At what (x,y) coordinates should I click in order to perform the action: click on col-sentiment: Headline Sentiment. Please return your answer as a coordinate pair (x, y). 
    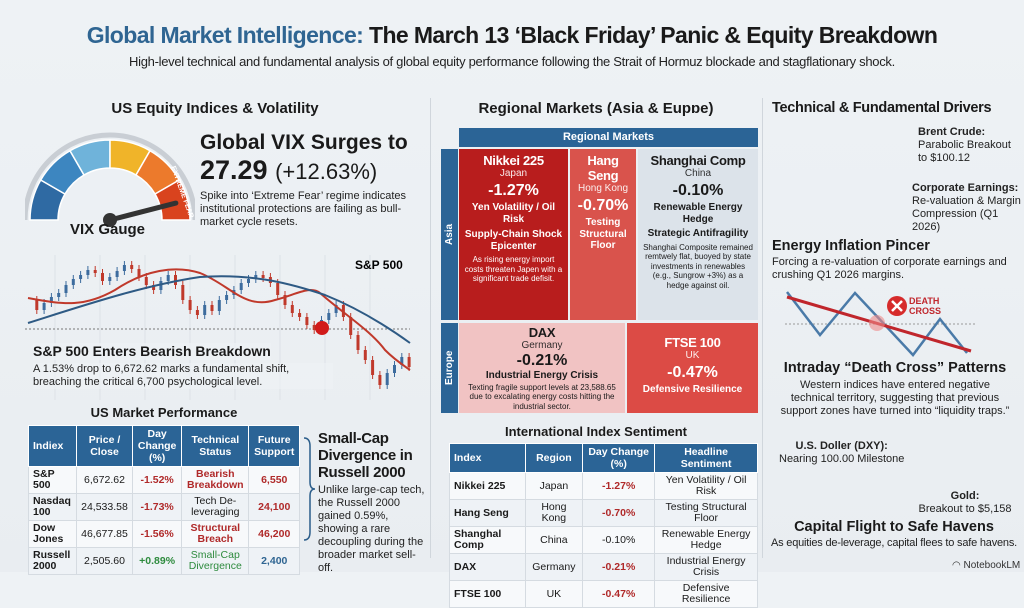
    Looking at the image, I should click on (706, 458).